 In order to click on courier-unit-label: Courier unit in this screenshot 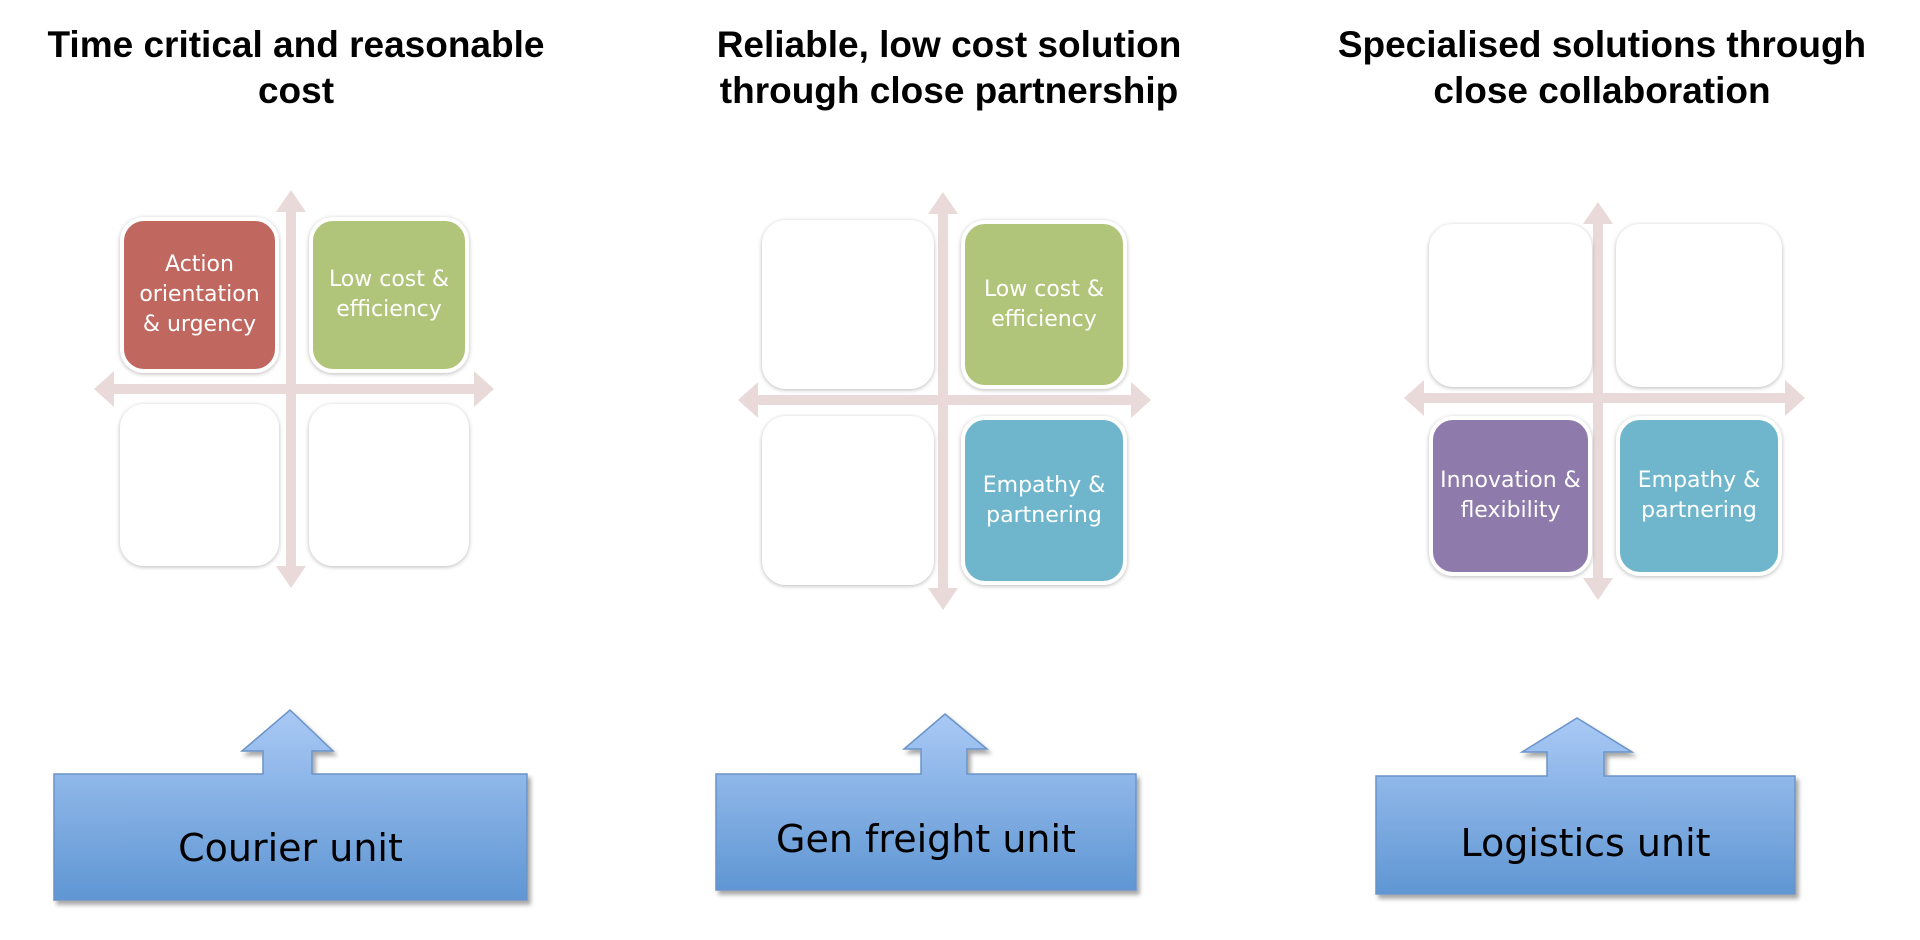, I will do `click(290, 848)`.